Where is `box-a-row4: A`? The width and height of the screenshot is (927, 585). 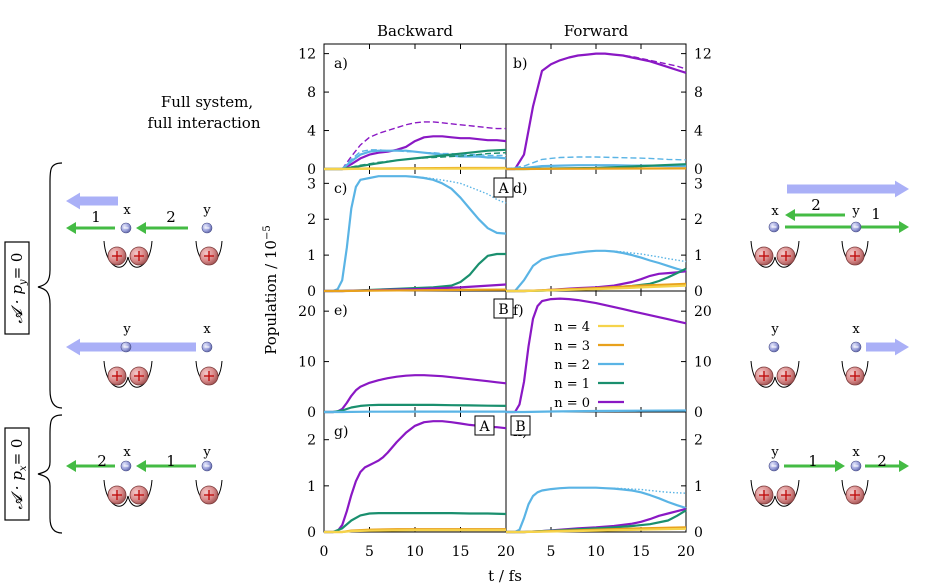 box-a-row4: A is located at coordinates (484, 425).